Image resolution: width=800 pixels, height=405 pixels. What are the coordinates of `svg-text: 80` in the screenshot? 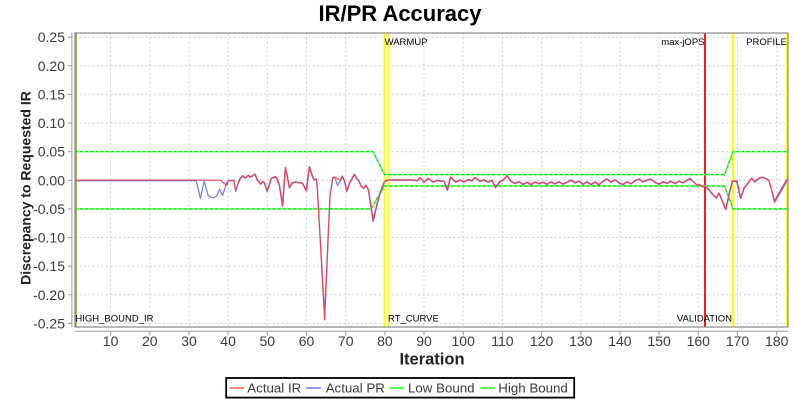 It's located at (385, 341).